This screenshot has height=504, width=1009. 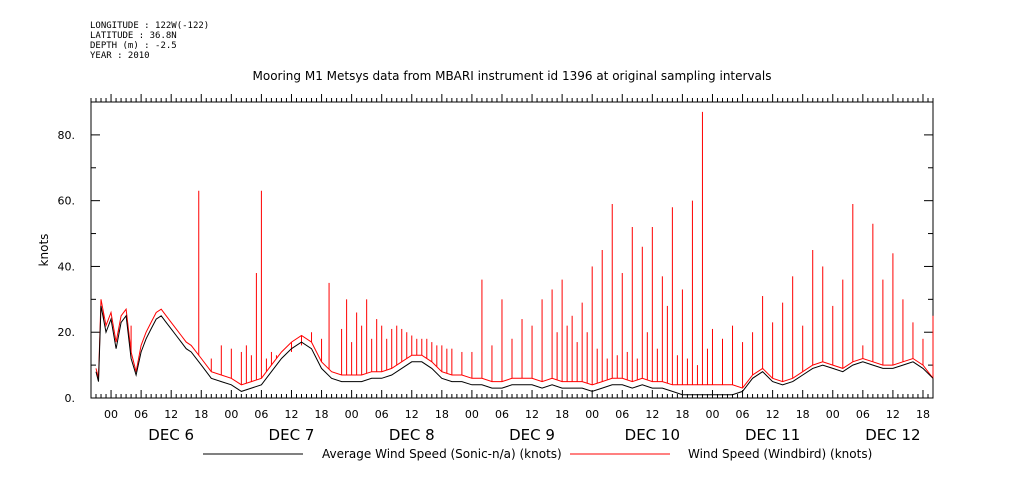 I want to click on x-day-label: DEC 11, so click(x=772, y=435).